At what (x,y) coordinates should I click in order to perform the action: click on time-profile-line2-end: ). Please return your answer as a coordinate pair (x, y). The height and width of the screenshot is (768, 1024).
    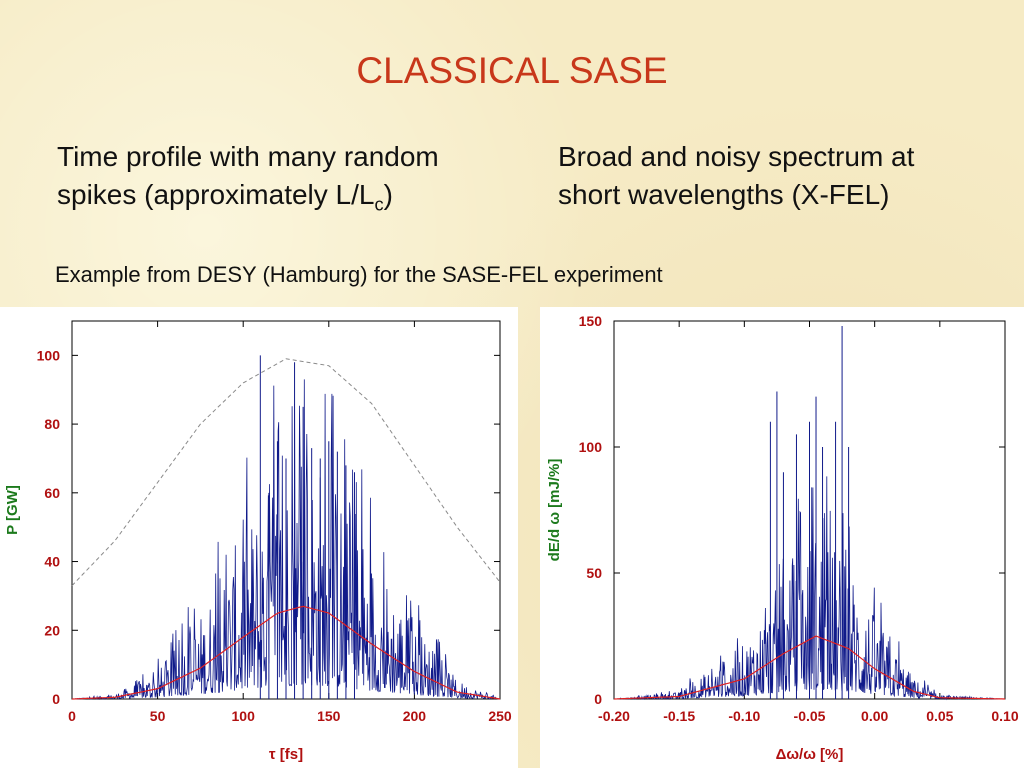
    Looking at the image, I should click on (388, 194).